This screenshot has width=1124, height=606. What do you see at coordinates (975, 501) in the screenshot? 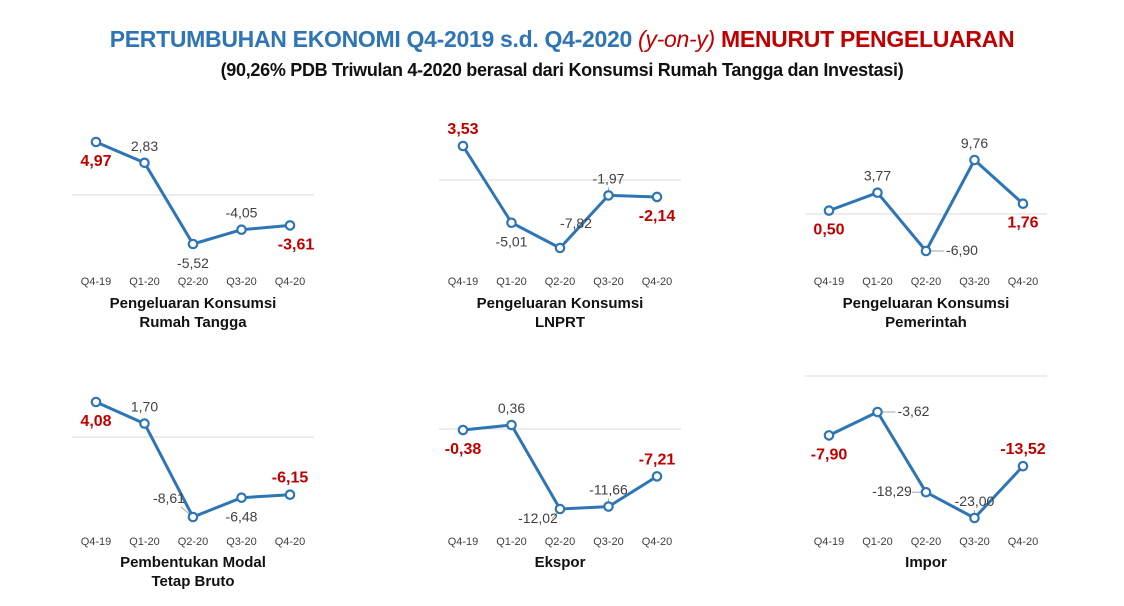
I see `value-label: -23,00` at bounding box center [975, 501].